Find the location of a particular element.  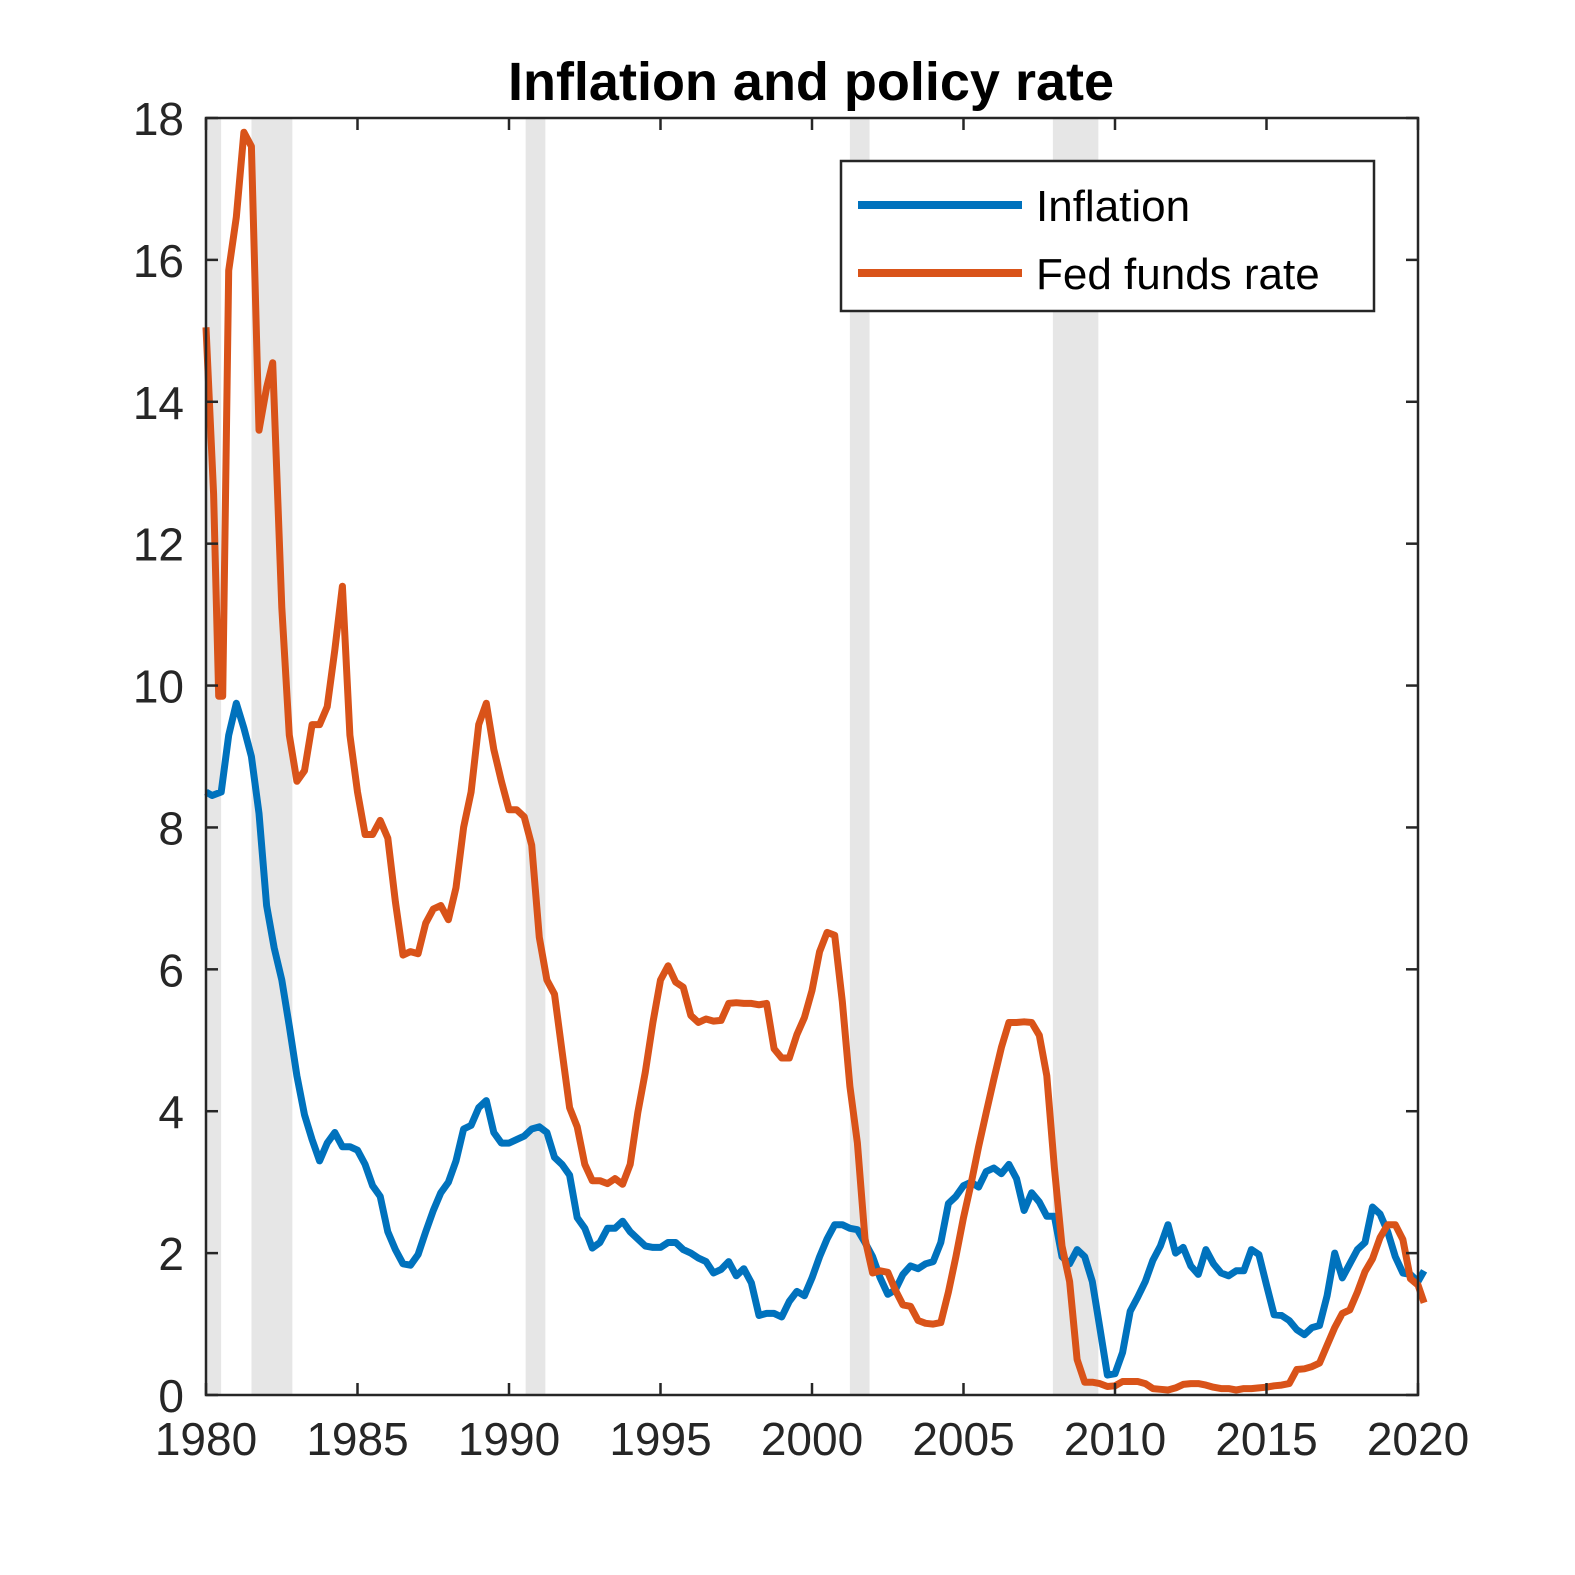

x-tick-label: 2010 is located at coordinates (1115, 1439).